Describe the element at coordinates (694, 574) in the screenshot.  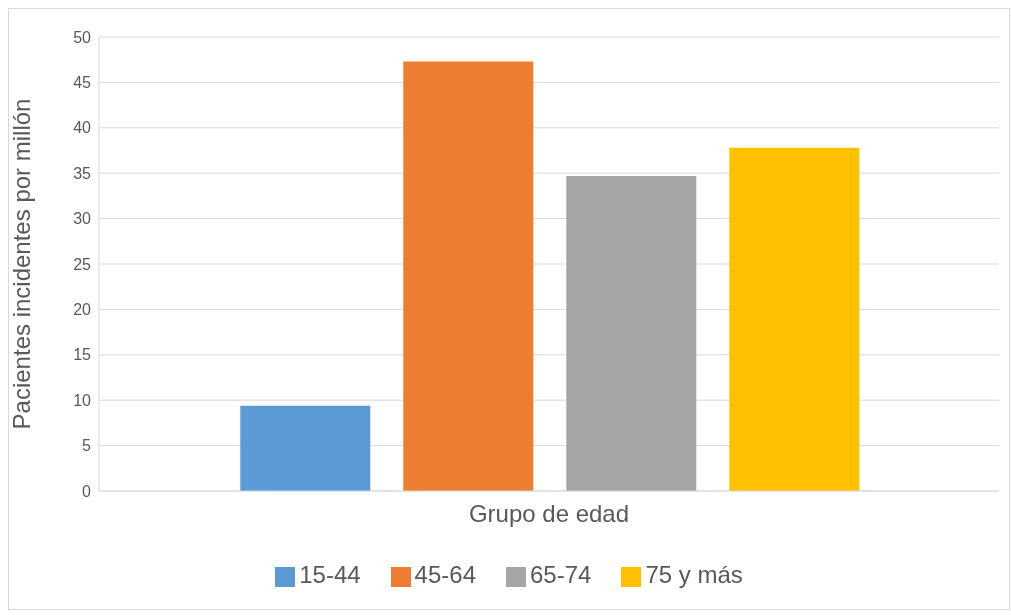
I see `legend-label: 75 y más` at that location.